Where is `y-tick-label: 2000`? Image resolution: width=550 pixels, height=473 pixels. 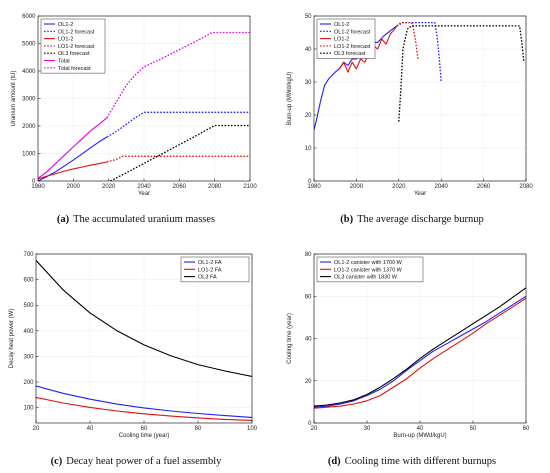 y-tick-label: 2000 is located at coordinates (29, 127).